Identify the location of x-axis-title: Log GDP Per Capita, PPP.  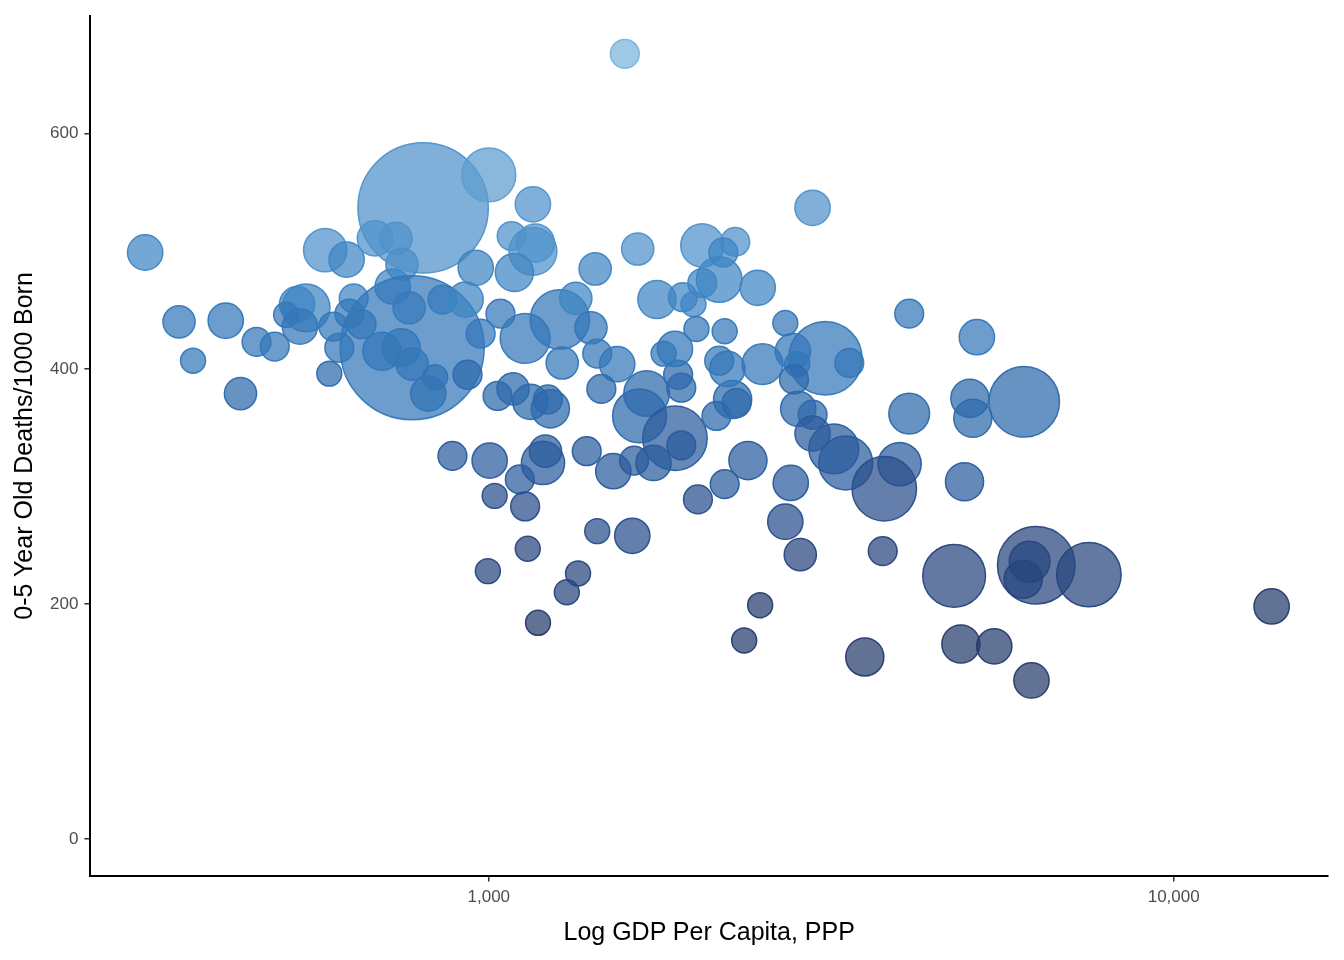
(709, 930).